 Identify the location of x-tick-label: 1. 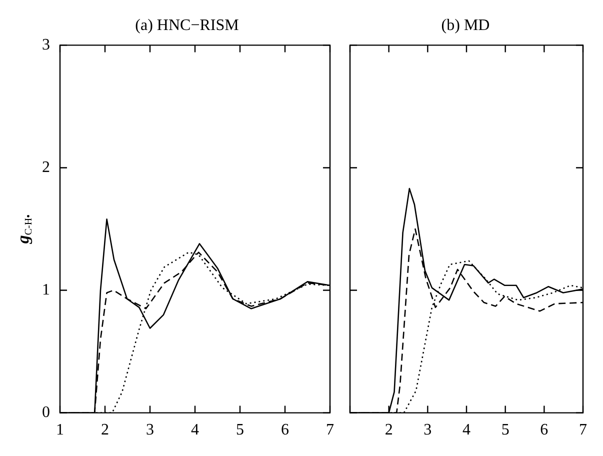
(60, 430).